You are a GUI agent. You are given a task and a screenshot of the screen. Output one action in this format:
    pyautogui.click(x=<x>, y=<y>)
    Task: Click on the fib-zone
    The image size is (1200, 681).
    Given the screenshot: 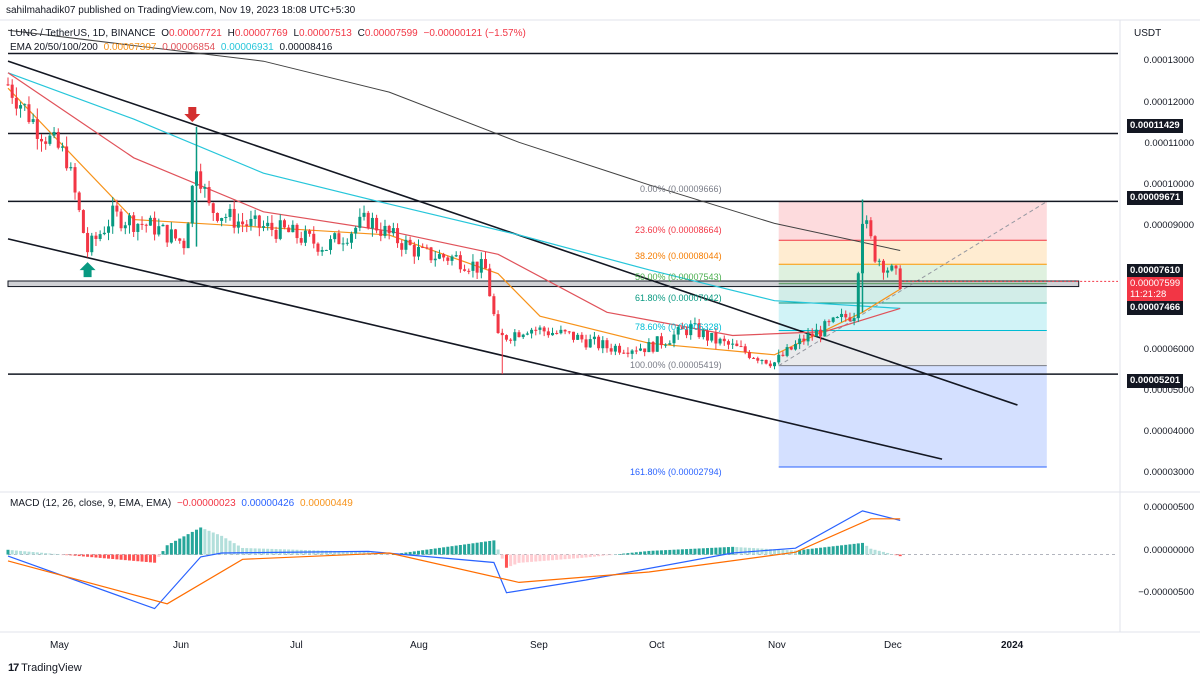 What is the action you would take?
    pyautogui.click(x=912, y=316)
    